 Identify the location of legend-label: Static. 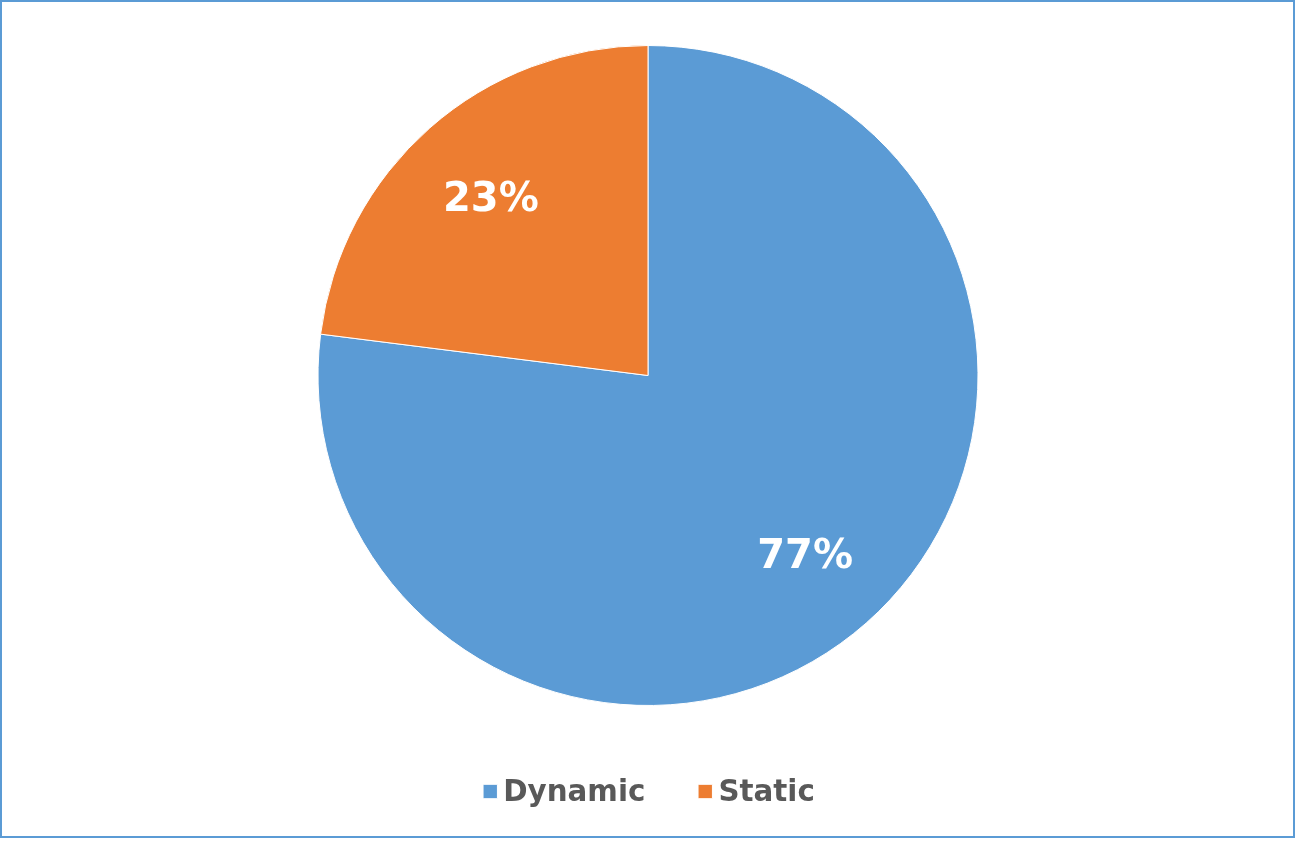
(766, 791).